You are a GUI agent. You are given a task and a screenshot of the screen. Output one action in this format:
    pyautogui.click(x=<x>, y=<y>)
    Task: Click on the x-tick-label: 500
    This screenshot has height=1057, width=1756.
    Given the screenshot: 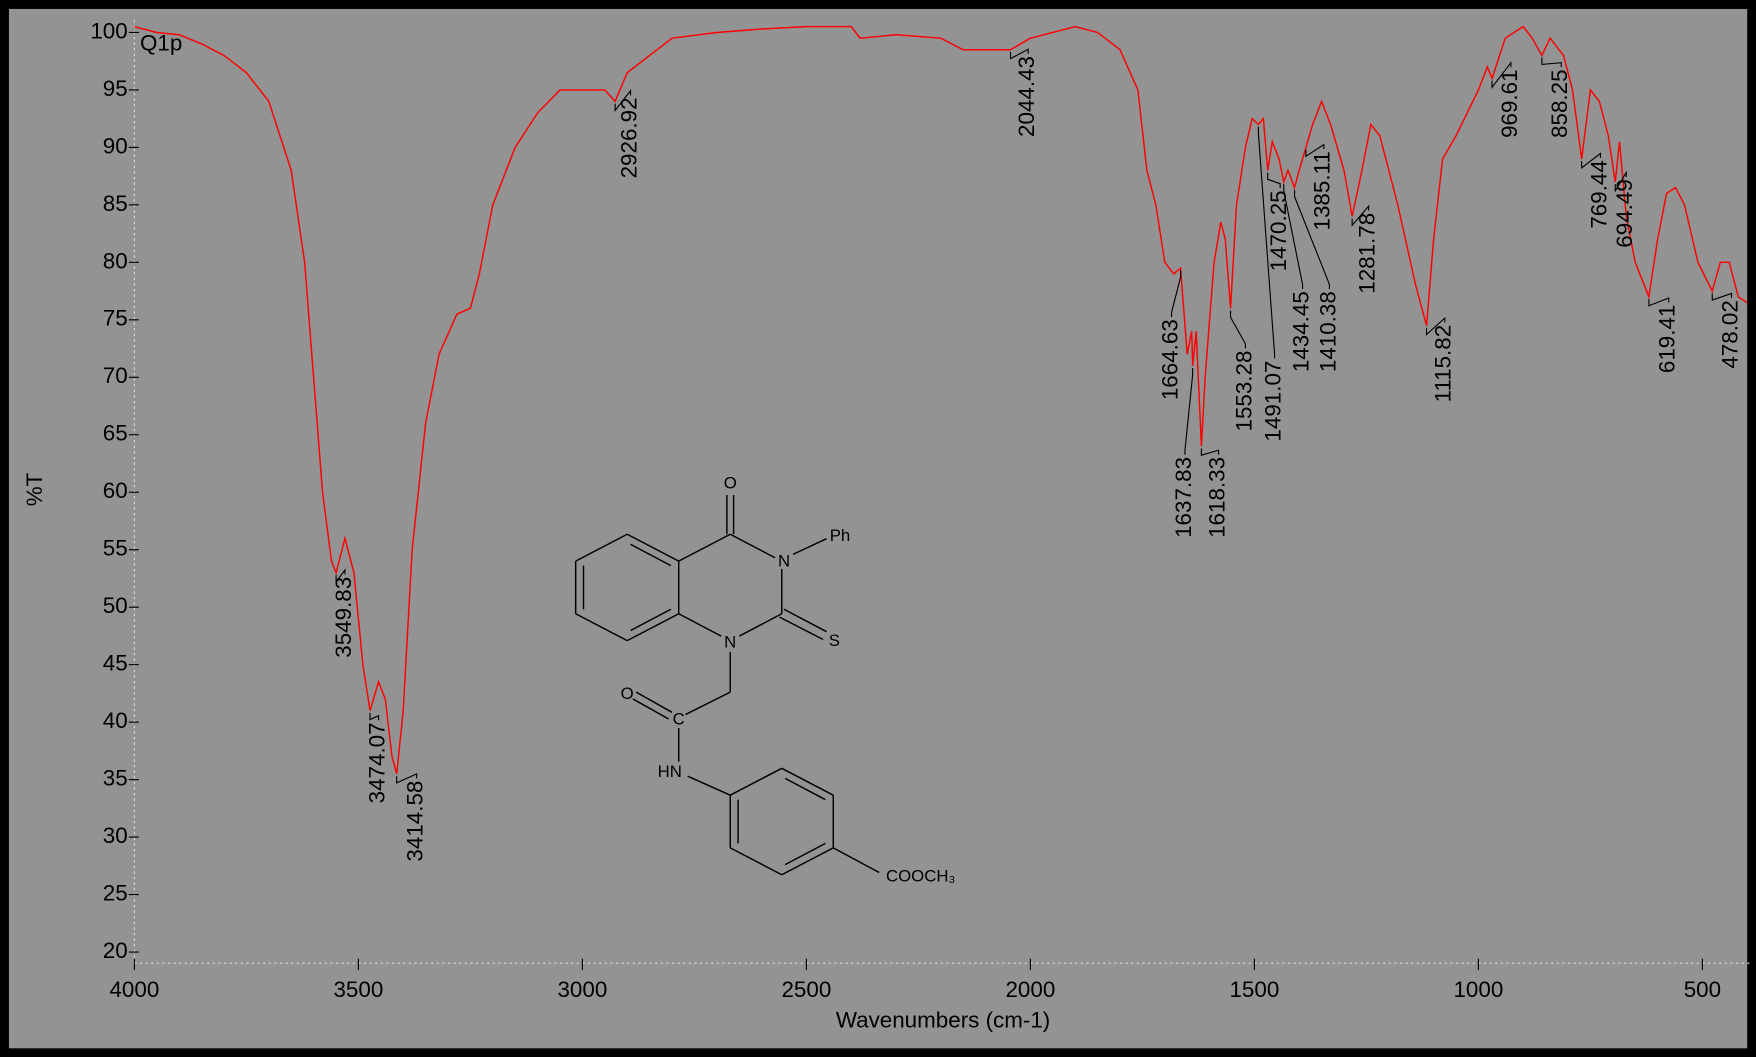 What is the action you would take?
    pyautogui.click(x=1702, y=989)
    